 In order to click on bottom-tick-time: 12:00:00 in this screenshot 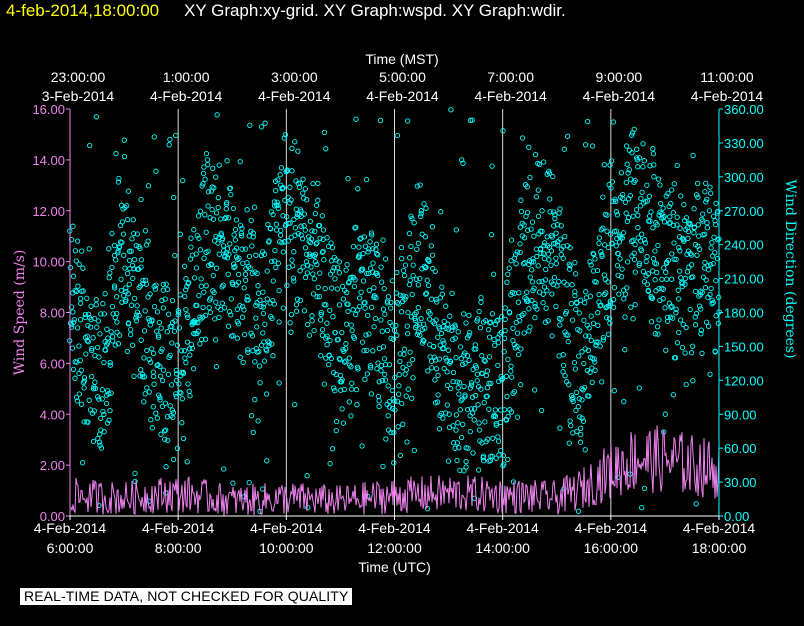, I will do `click(394, 548)`.